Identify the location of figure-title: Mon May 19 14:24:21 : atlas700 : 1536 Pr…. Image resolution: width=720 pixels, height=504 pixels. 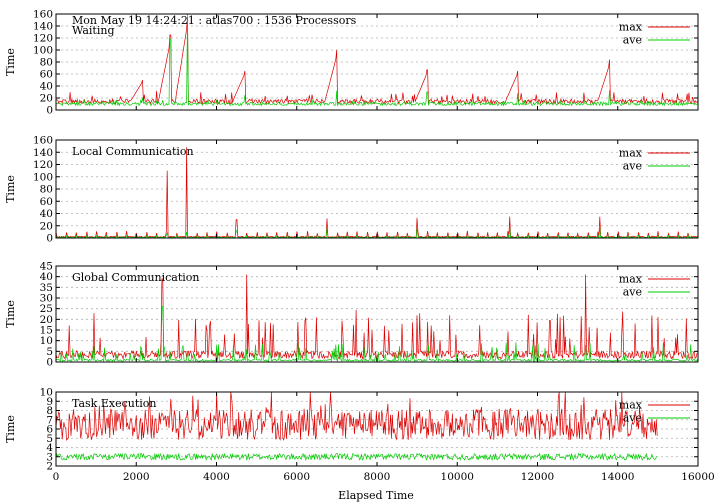
(214, 20).